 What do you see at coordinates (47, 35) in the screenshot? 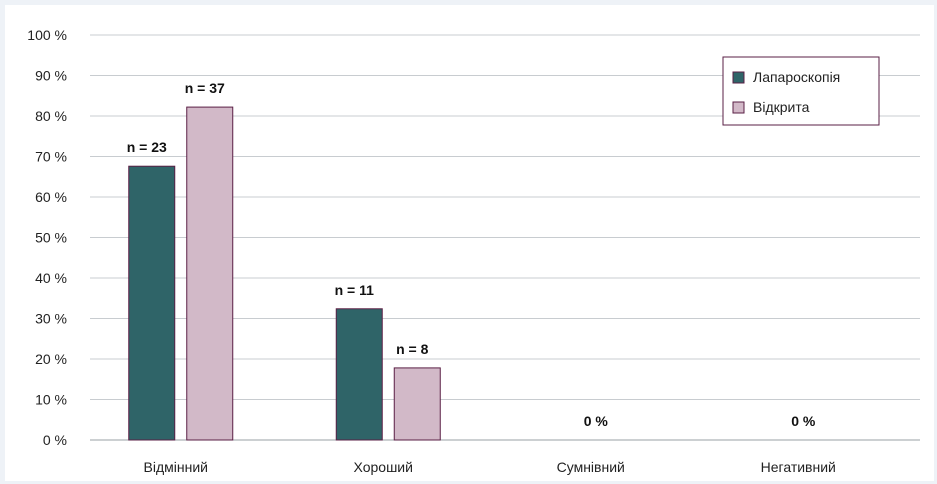
I see `y-tick-label: 100 %` at bounding box center [47, 35].